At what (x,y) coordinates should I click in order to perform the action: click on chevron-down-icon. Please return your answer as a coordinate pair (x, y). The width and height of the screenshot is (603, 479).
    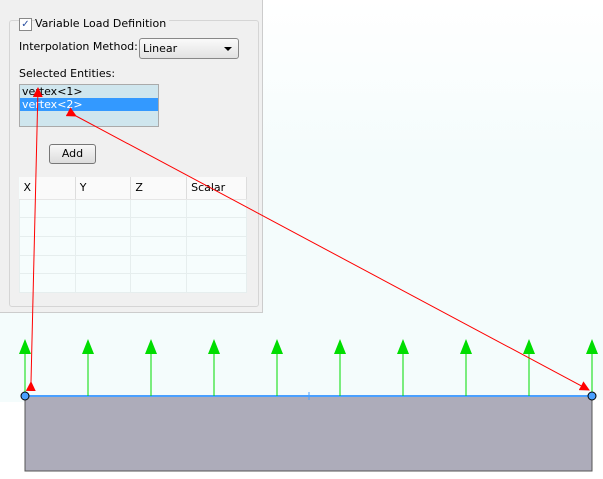
    Looking at the image, I should click on (228, 49).